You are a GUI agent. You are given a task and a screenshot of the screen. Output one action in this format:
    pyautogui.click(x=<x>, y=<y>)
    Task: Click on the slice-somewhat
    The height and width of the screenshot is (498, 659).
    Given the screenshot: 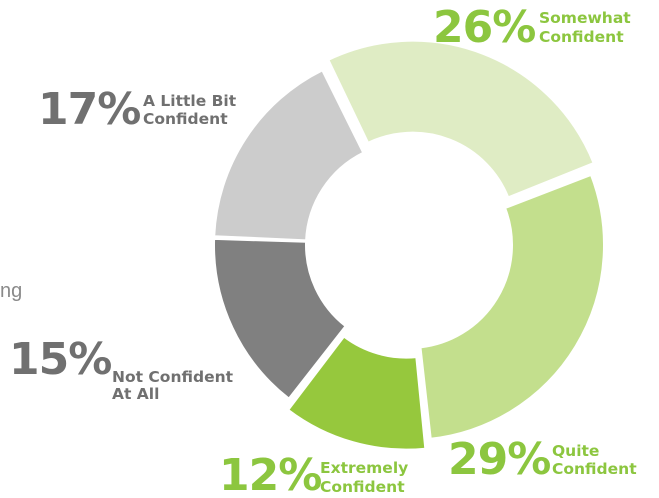 What is the action you would take?
    pyautogui.click(x=461, y=119)
    